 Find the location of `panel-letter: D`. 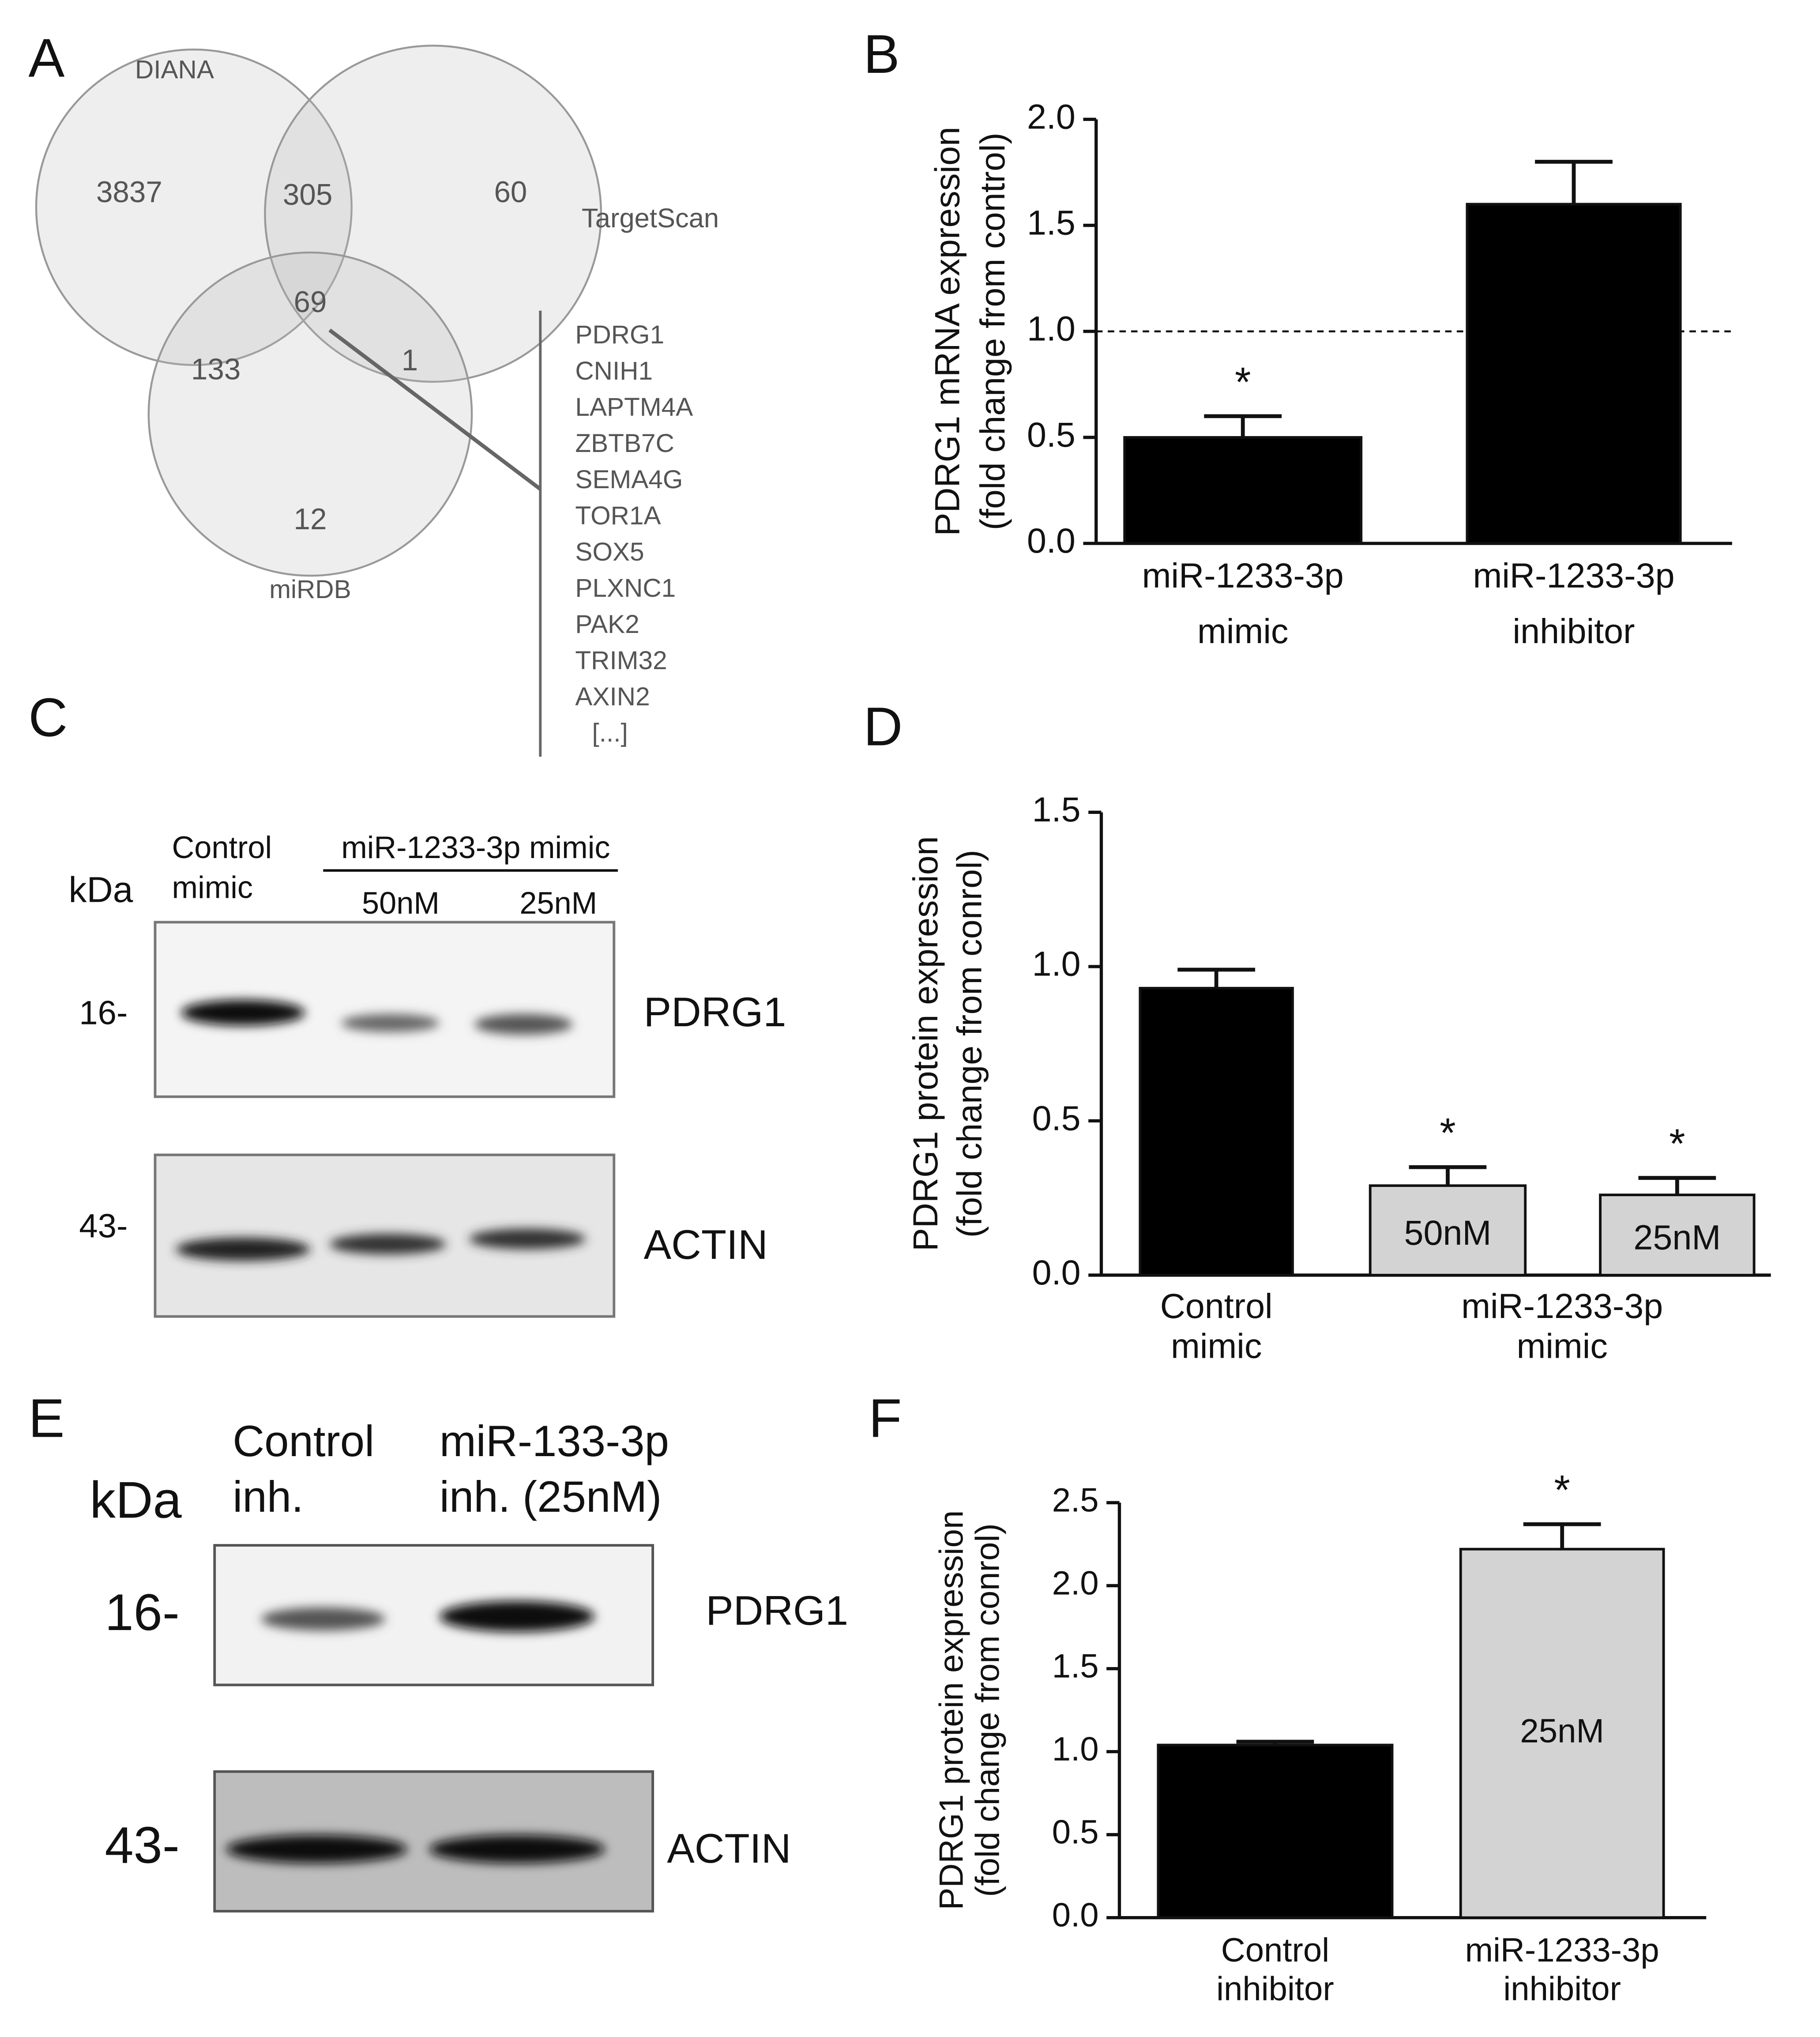

panel-letter: D is located at coordinates (883, 727).